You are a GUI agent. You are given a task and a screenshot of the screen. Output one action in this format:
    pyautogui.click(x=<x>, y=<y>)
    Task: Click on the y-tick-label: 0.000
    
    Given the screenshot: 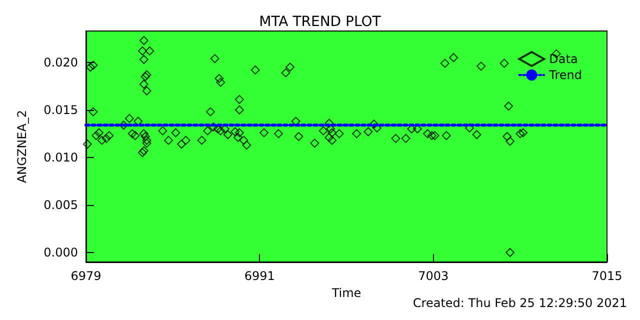 What is the action you would take?
    pyautogui.click(x=61, y=252)
    